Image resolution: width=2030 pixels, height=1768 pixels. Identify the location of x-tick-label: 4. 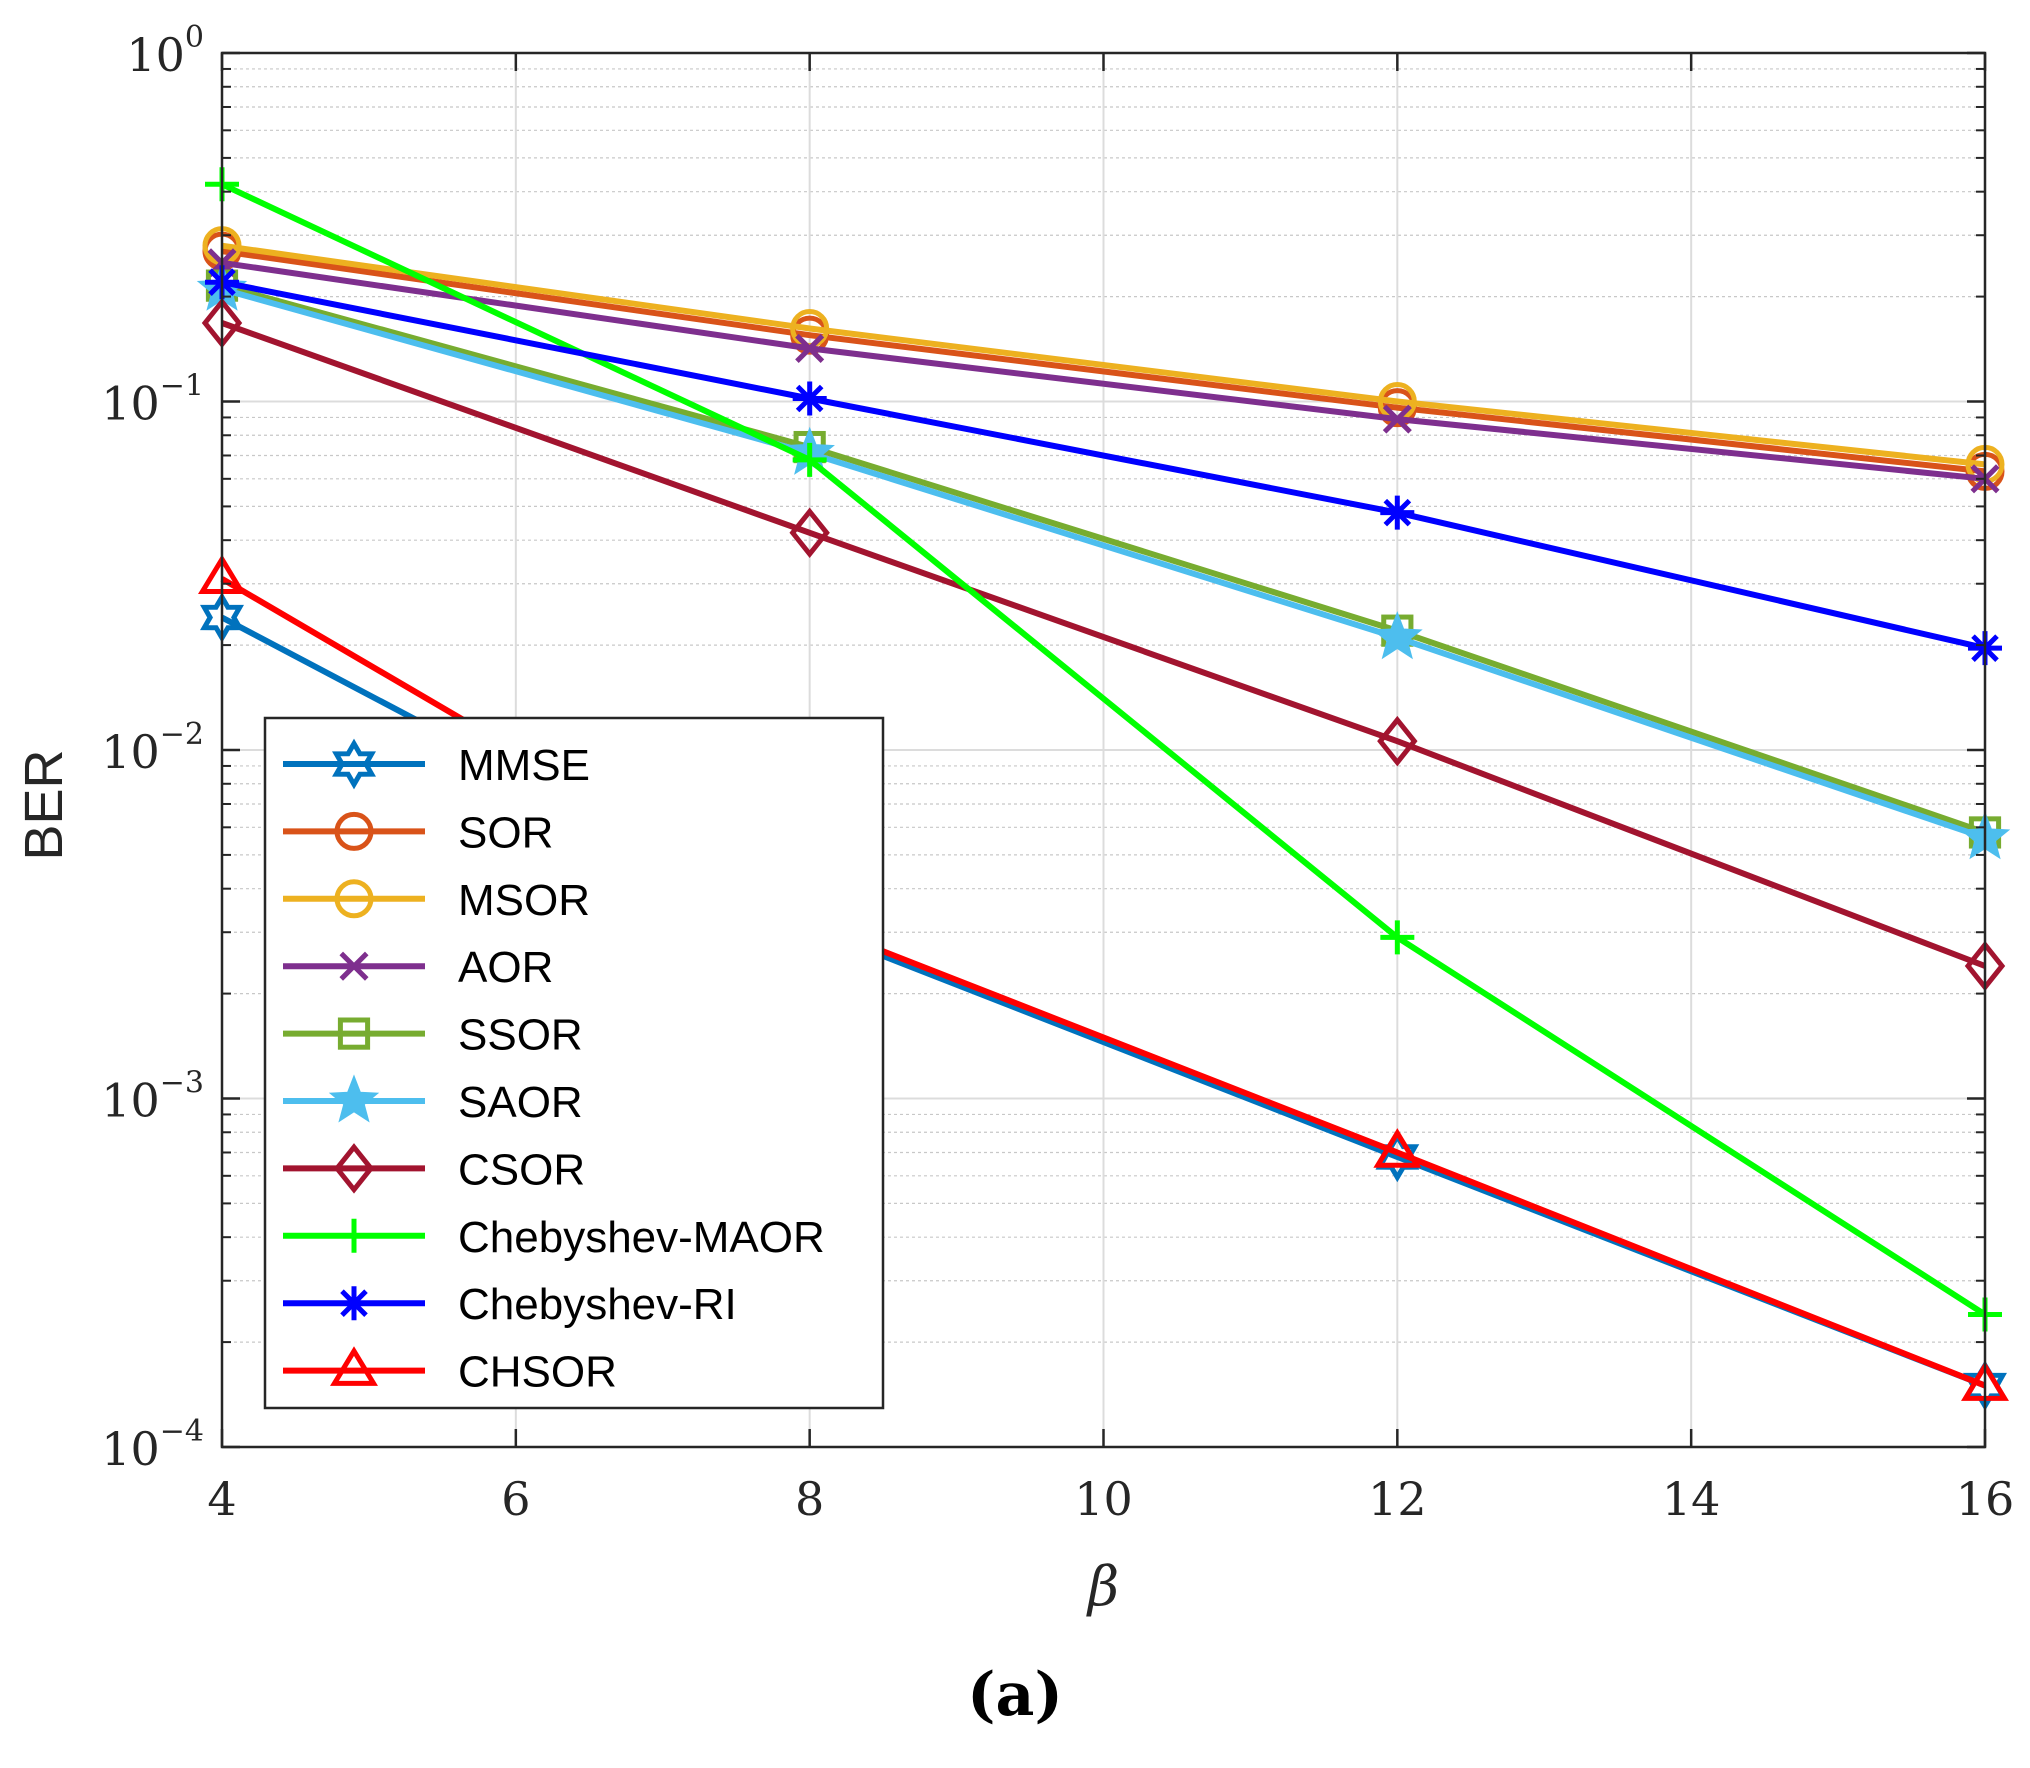
(221, 1499).